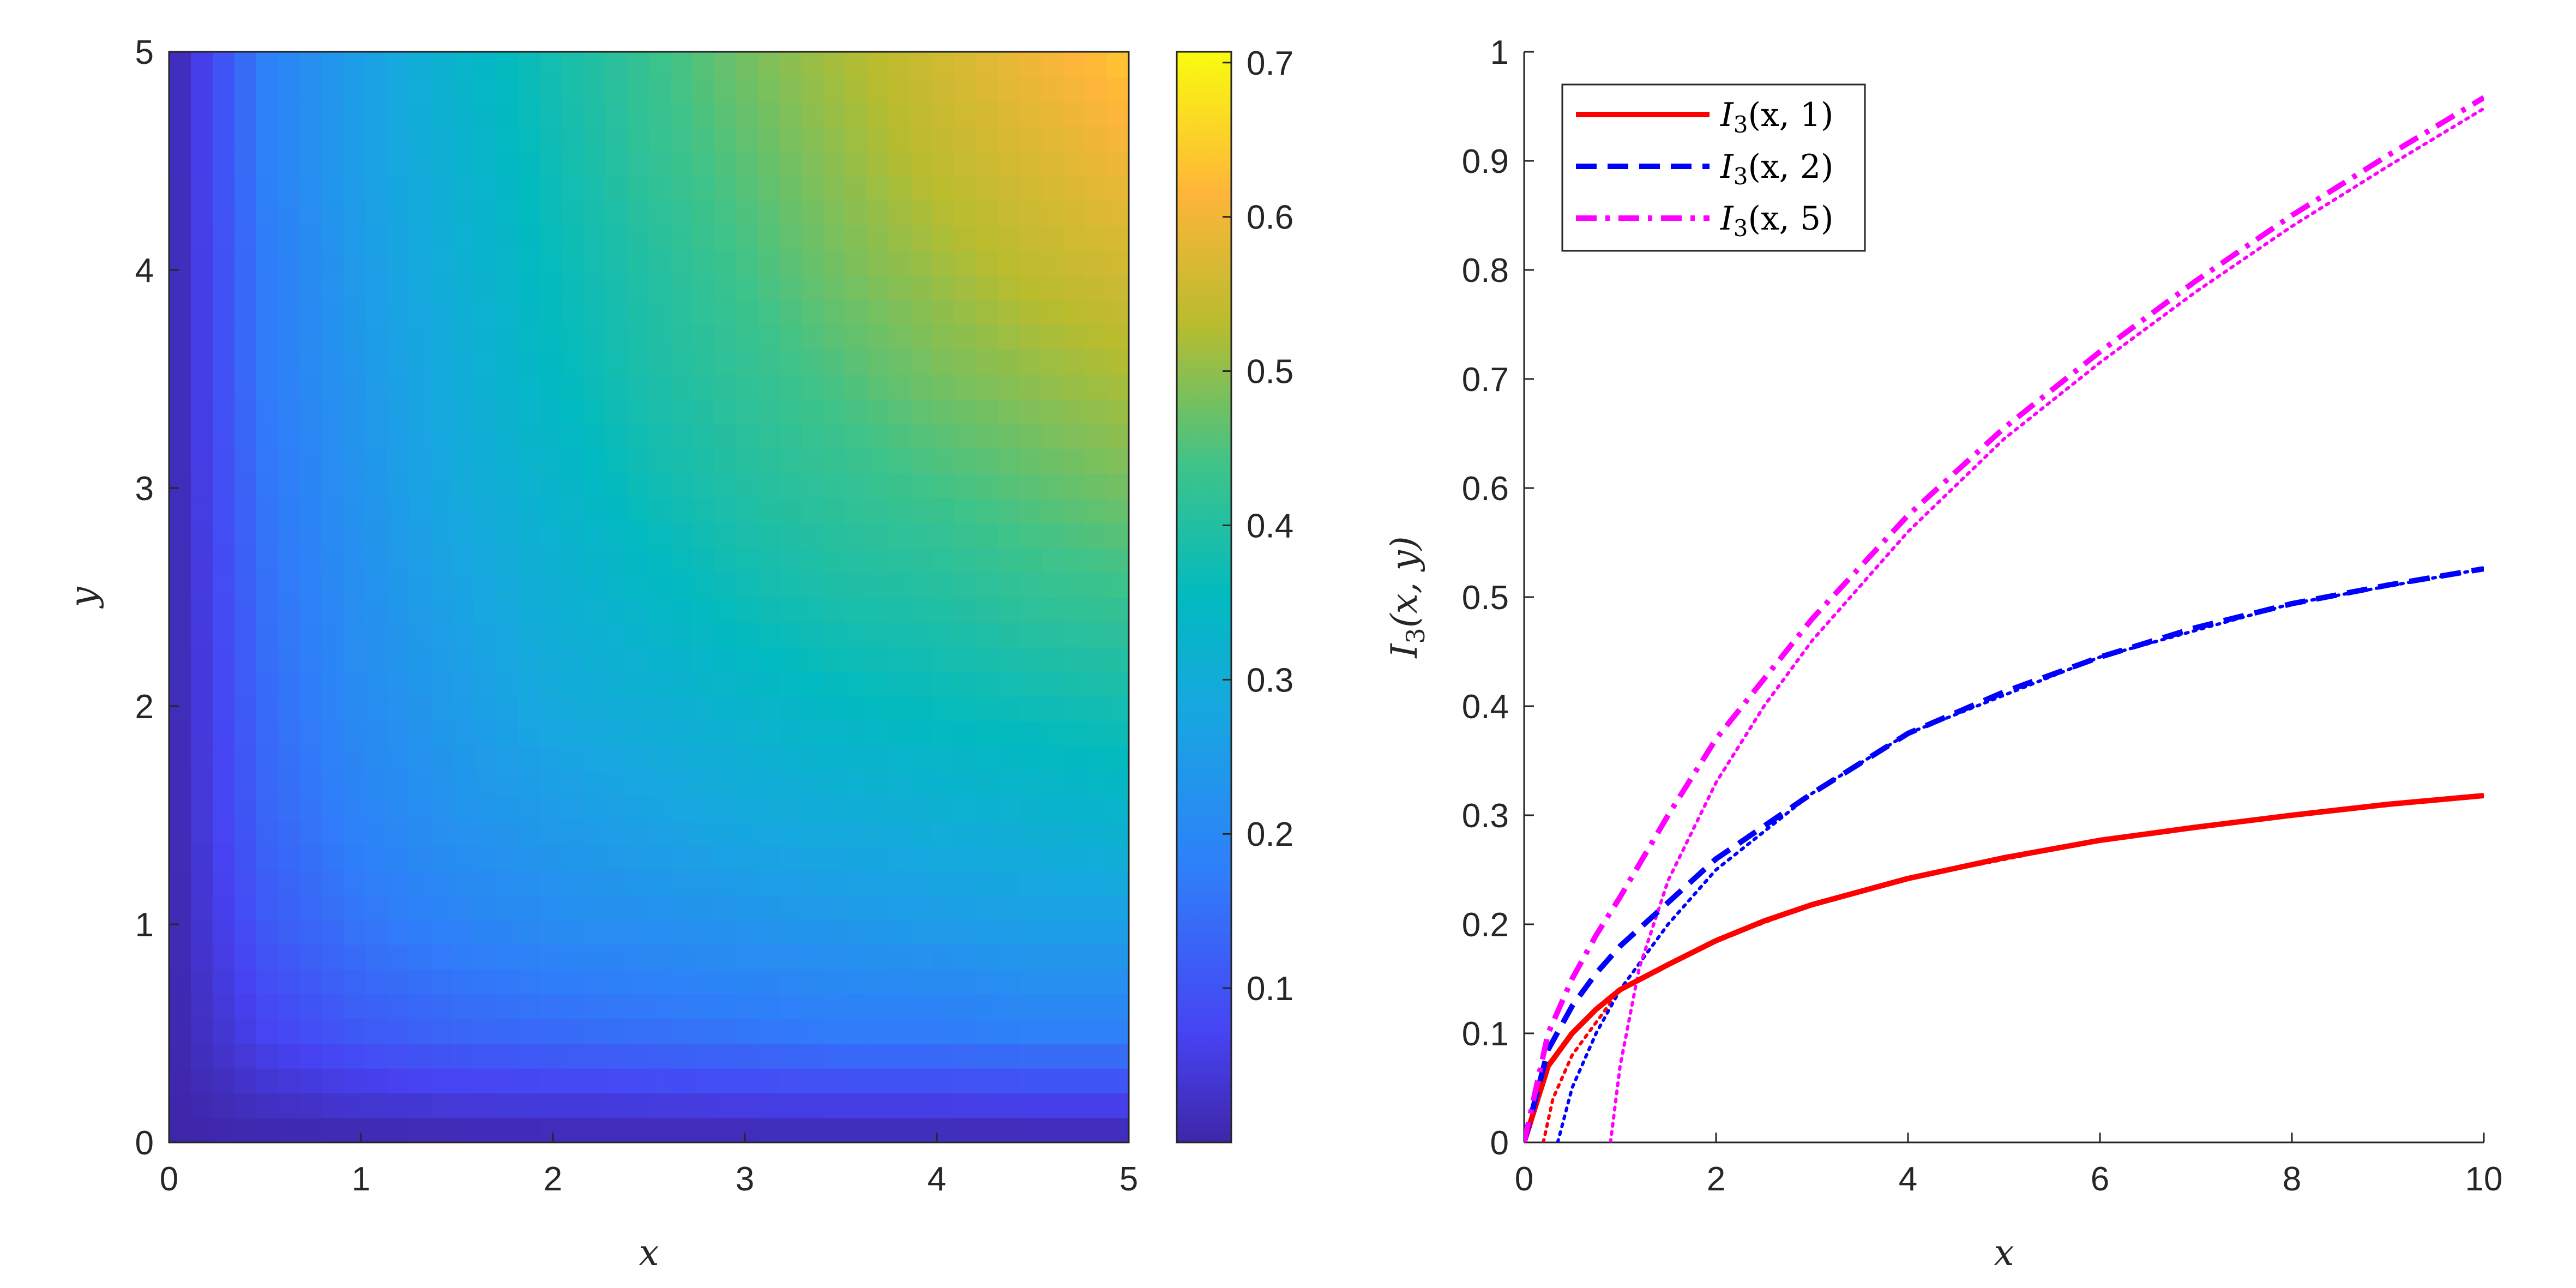 This screenshot has width=2576, height=1288. Describe the element at coordinates (1270, 372) in the screenshot. I see `colorbar-tick-label: 0.5` at that location.